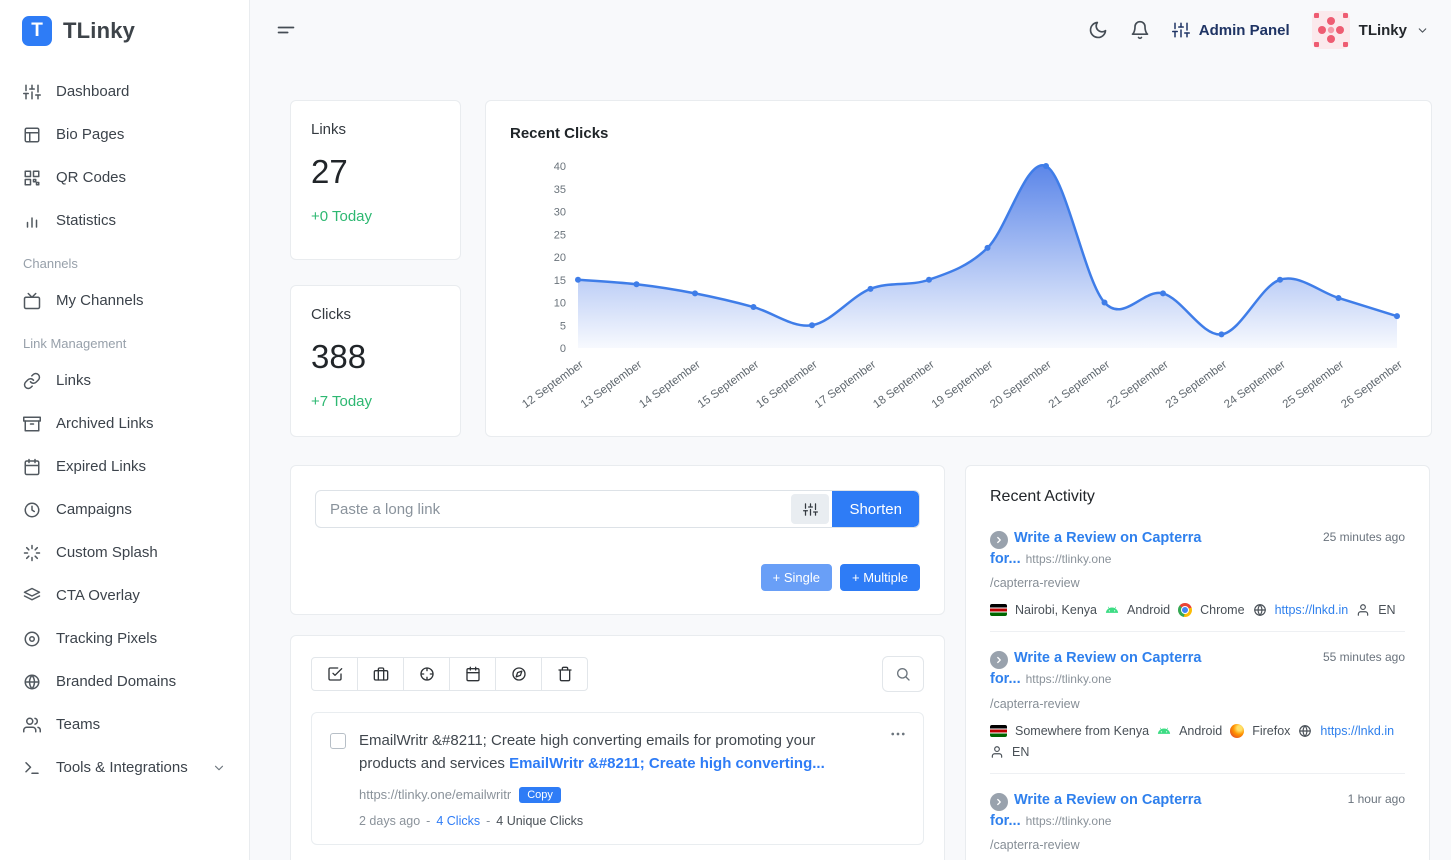  What do you see at coordinates (390, 820) in the screenshot?
I see `link-age: 2 days ago` at bounding box center [390, 820].